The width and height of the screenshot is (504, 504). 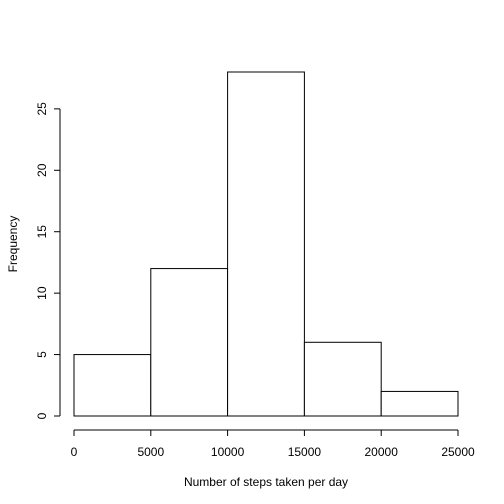 What do you see at coordinates (228, 452) in the screenshot?
I see `x-tick-label-2: 10000` at bounding box center [228, 452].